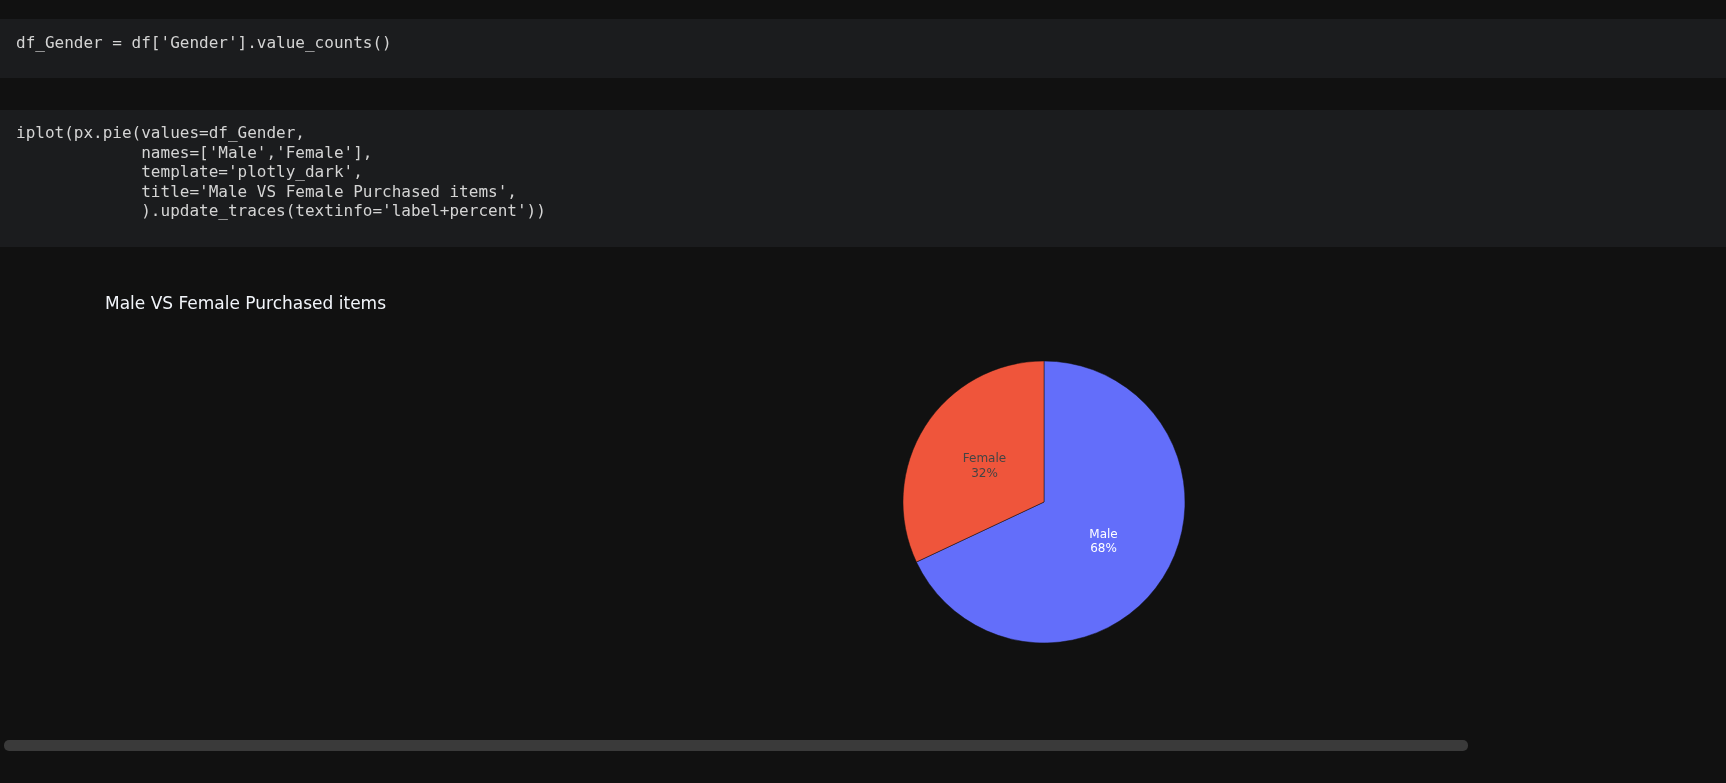 This screenshot has width=1726, height=783. Describe the element at coordinates (266, 191) in the screenshot. I see `text: title='Male VS Female Purchased items',` at that location.